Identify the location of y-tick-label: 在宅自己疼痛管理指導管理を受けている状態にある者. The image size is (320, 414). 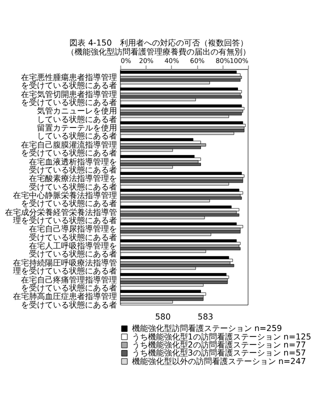
(69, 283).